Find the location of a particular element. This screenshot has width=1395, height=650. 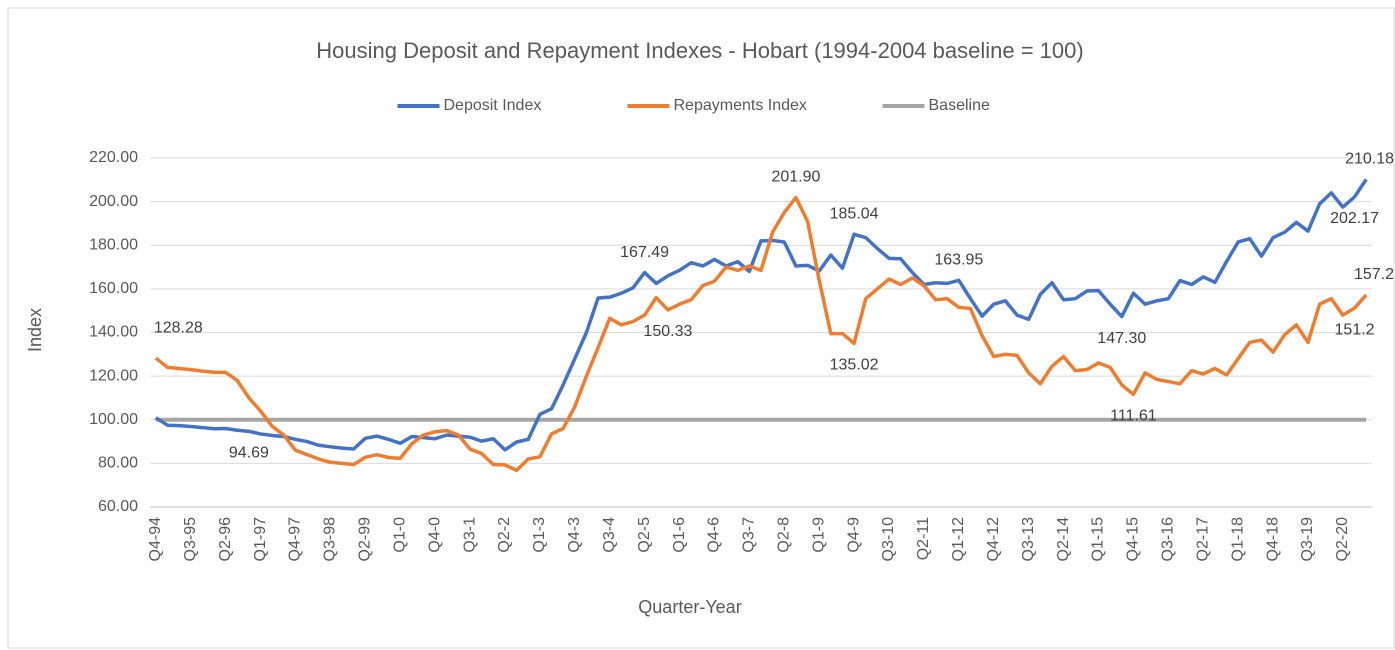

x-tick-label: Q3-13 is located at coordinates (1028, 539).